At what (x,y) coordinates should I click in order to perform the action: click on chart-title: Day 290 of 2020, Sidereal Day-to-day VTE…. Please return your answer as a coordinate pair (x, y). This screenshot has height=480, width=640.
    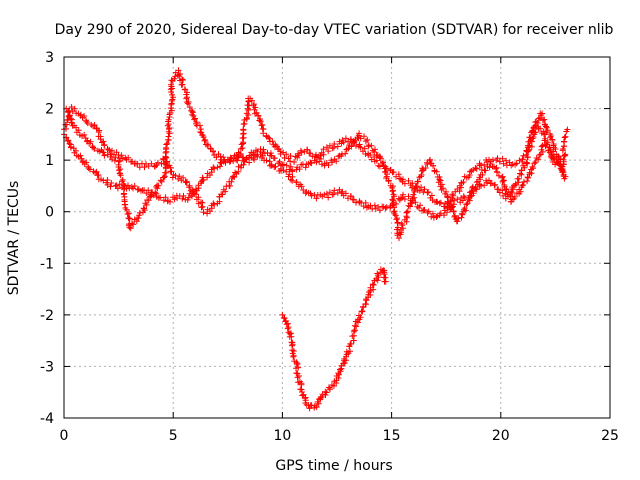
    Looking at the image, I should click on (334, 30).